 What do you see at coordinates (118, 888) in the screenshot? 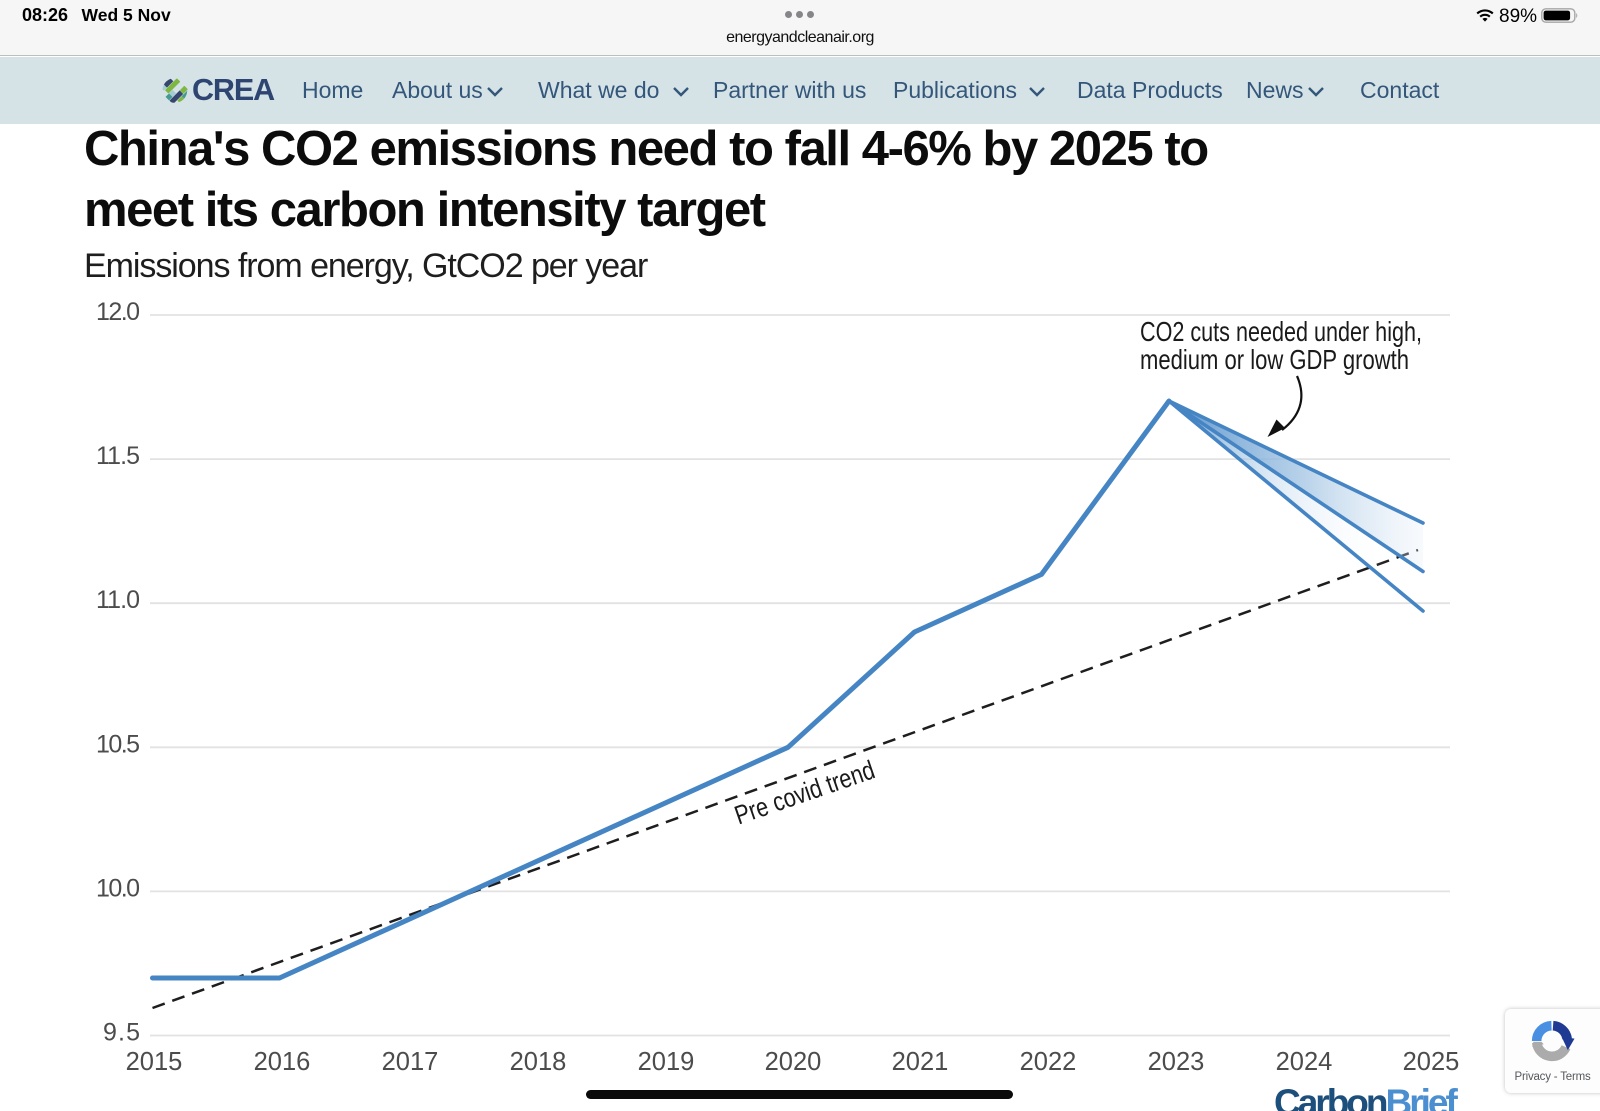
I see `svg-text: 10.0` at bounding box center [118, 888].